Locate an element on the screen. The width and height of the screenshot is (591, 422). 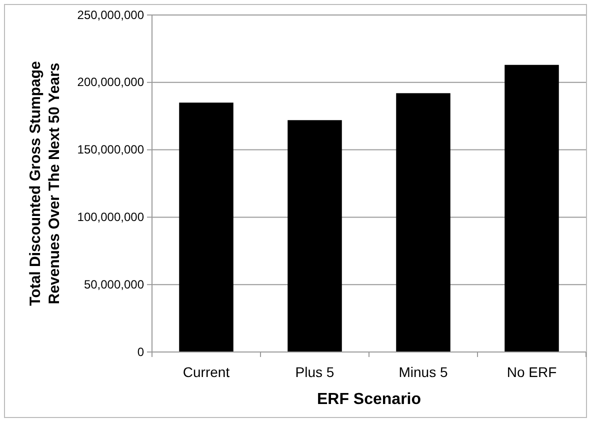
y-tick-label: 100,000,000 is located at coordinates (110, 217).